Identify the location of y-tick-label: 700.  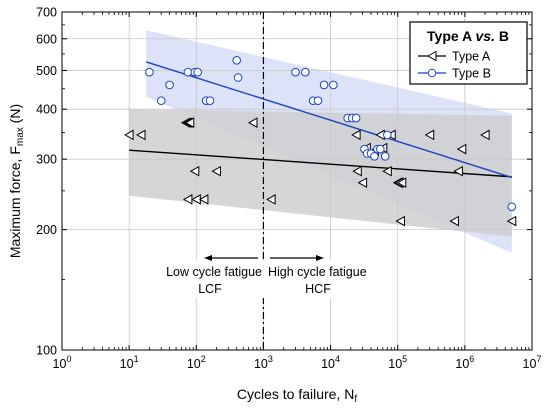
(46, 13).